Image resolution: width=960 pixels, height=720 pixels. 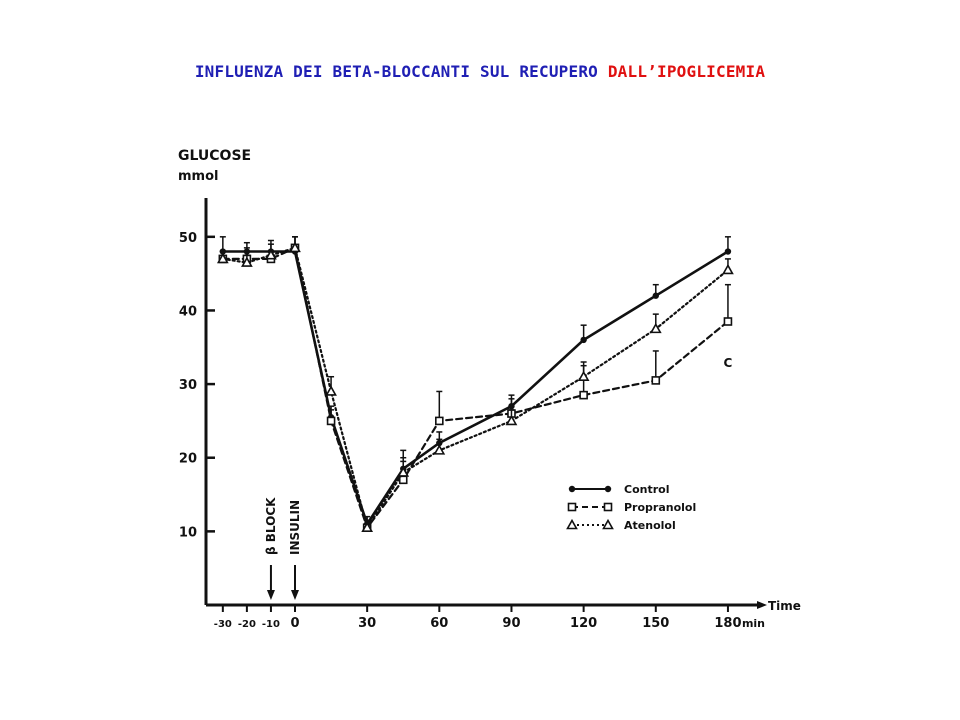 I want to click on x-tick-label: -30, so click(x=223, y=624).